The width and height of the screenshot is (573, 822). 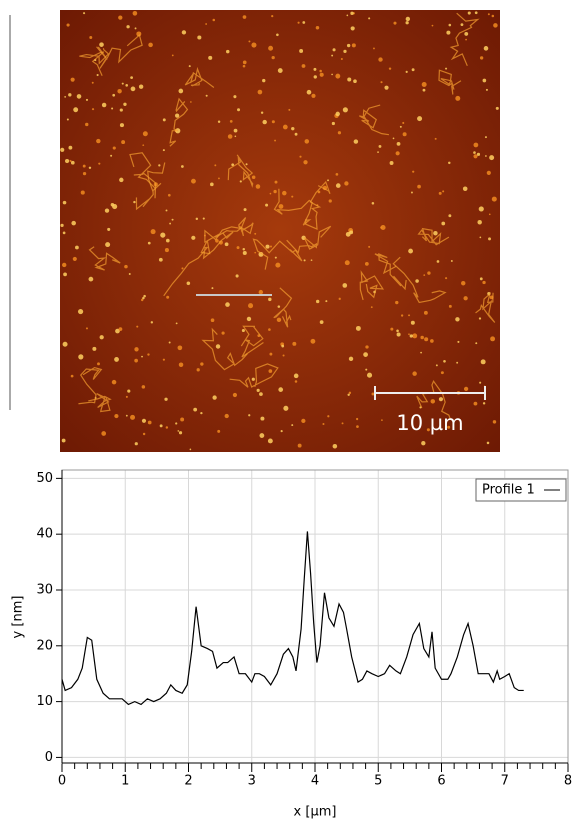 What do you see at coordinates (505, 781) in the screenshot?
I see `x-tick-label: 7` at bounding box center [505, 781].